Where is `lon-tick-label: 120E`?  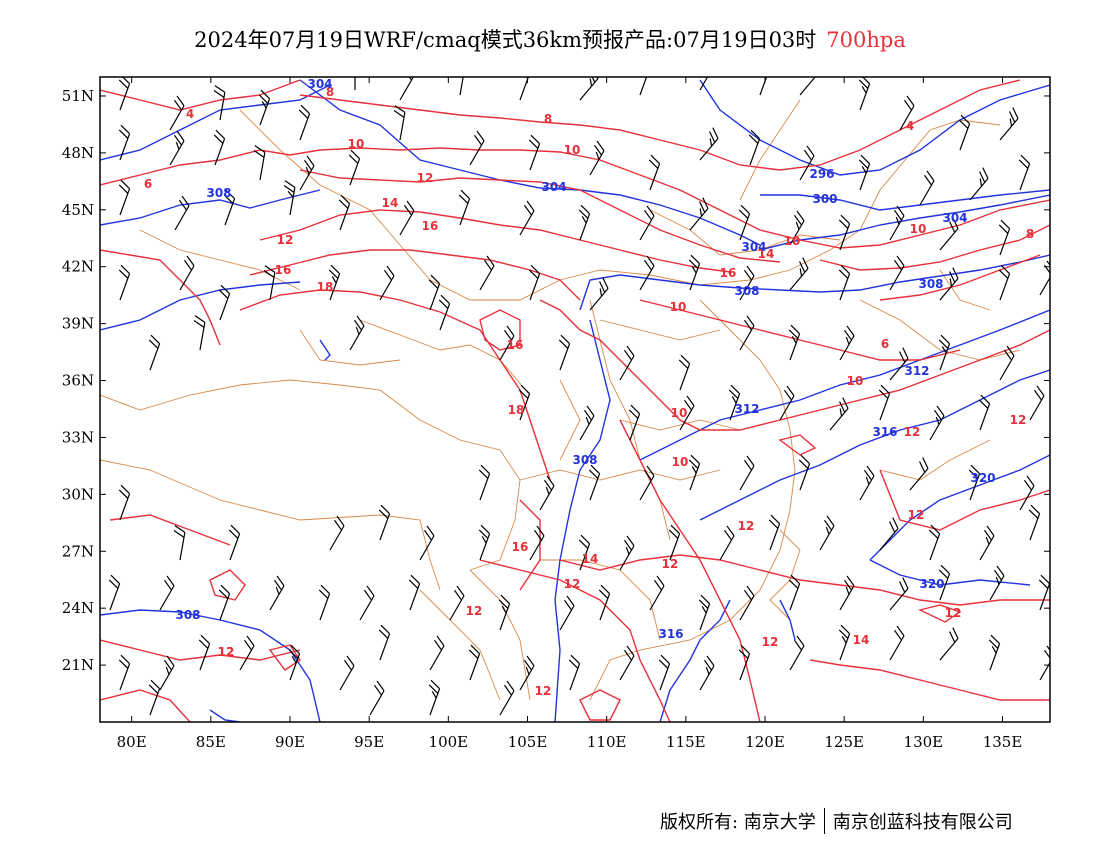
lon-tick-label: 120E is located at coordinates (765, 742).